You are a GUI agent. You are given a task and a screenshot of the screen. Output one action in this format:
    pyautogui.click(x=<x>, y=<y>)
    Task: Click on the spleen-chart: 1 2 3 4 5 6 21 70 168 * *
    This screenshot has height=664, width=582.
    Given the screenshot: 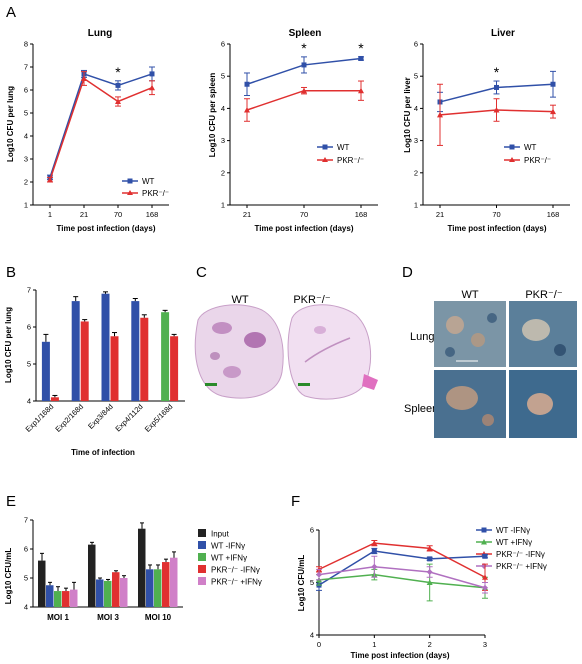 What is the action you would take?
    pyautogui.click(x=299, y=129)
    